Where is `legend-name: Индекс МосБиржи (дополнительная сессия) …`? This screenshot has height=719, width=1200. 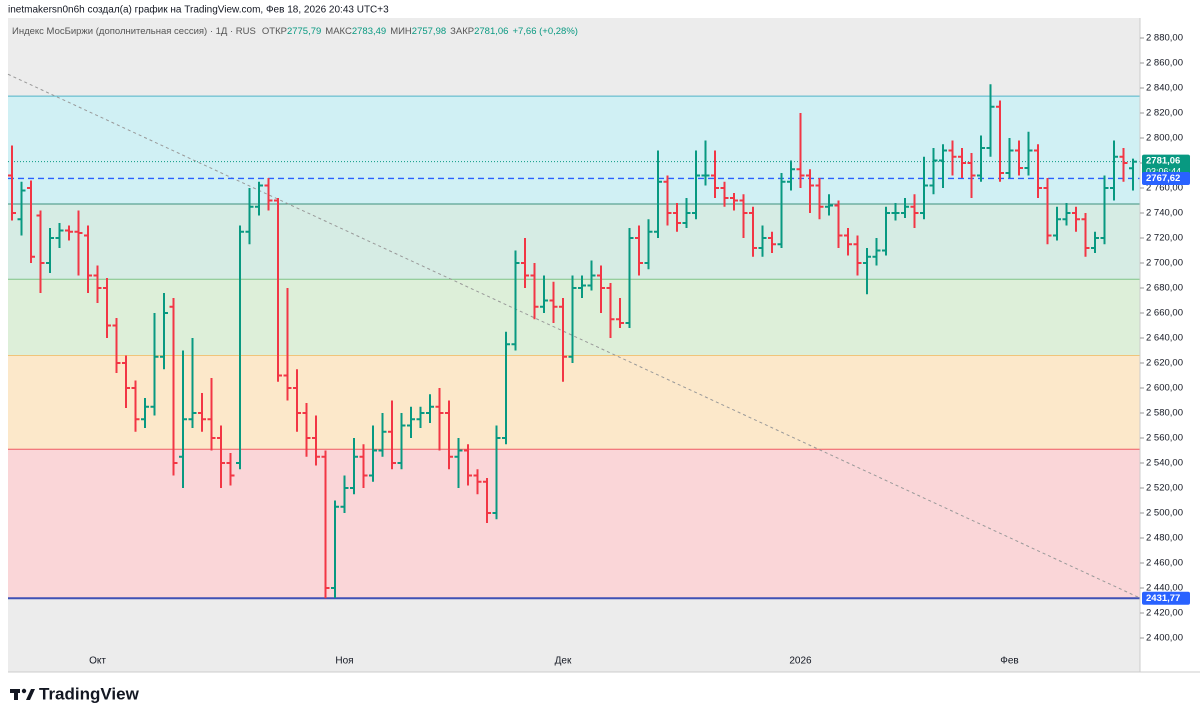
legend-name: Индекс МосБиржи (дополнительная сессия) … is located at coordinates (134, 31).